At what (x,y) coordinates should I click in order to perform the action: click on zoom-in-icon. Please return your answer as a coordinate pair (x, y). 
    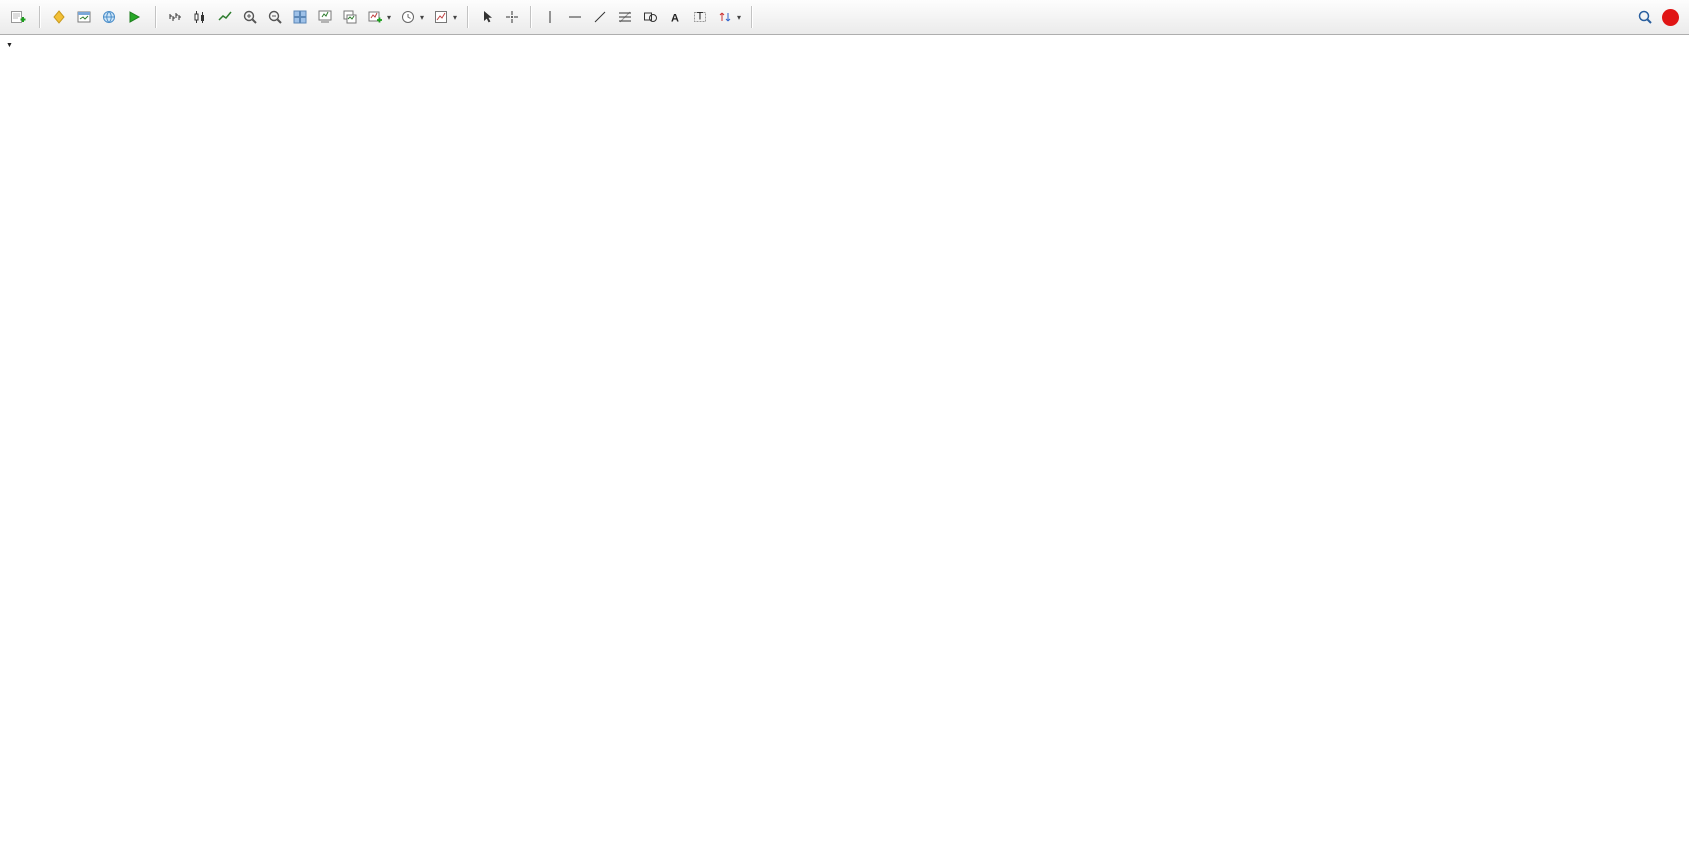
    Looking at the image, I should click on (250, 17).